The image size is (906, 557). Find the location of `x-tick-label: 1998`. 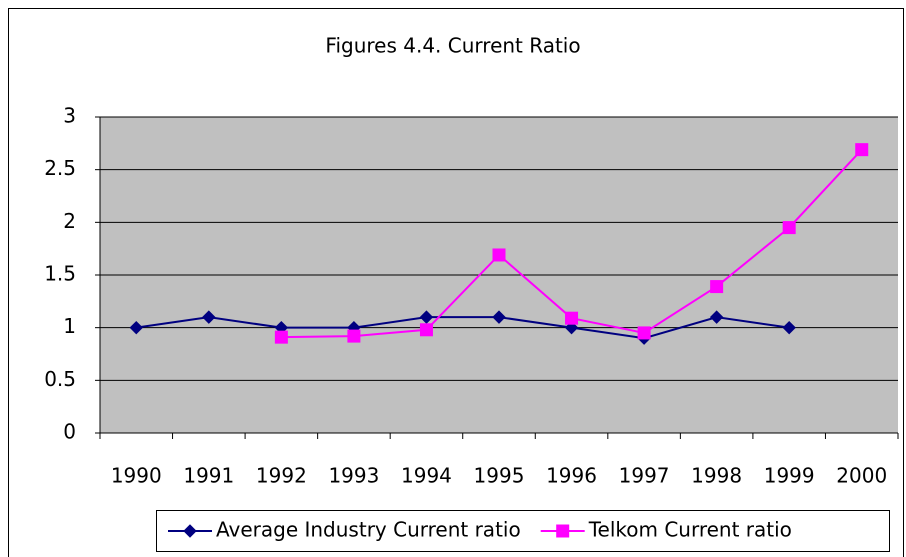

x-tick-label: 1998 is located at coordinates (716, 476).